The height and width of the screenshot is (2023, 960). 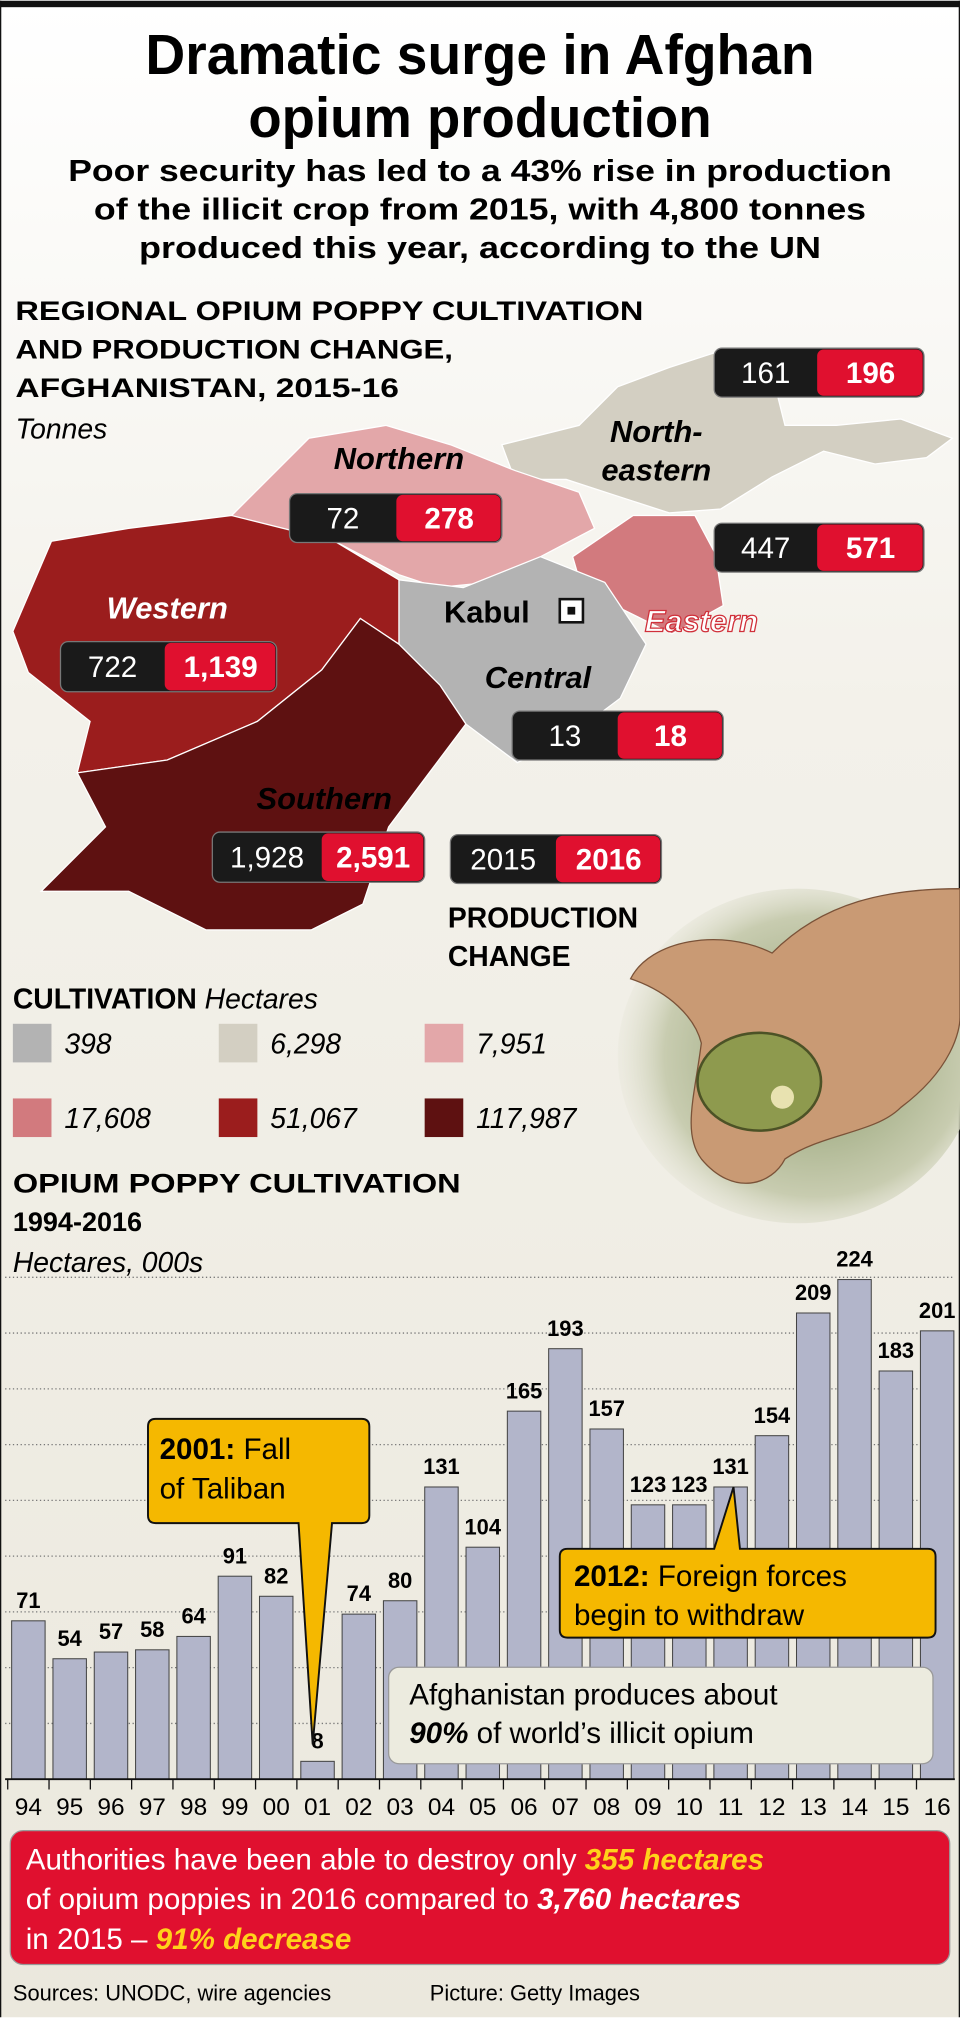 I want to click on map-heading: AND PRODUCTION CHANGE,, so click(x=234, y=349).